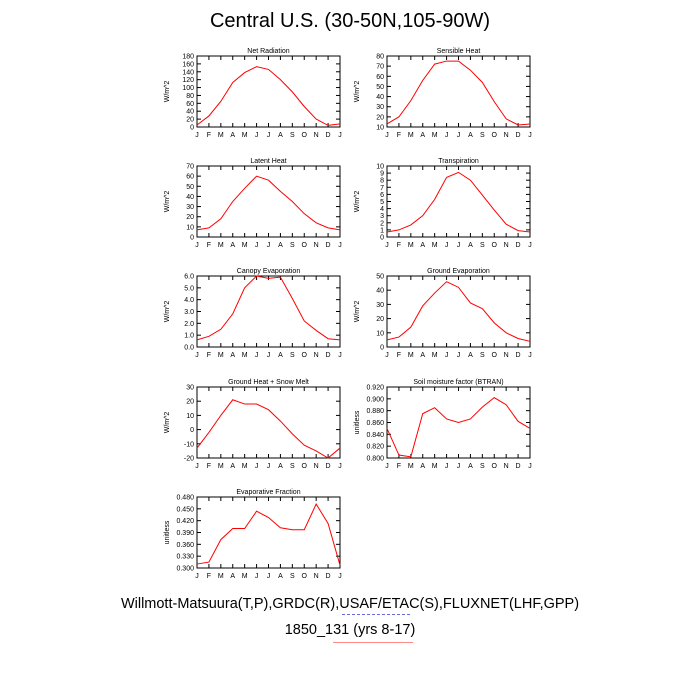 The width and height of the screenshot is (700, 700). I want to click on y-tick-label: 4, so click(382, 209).